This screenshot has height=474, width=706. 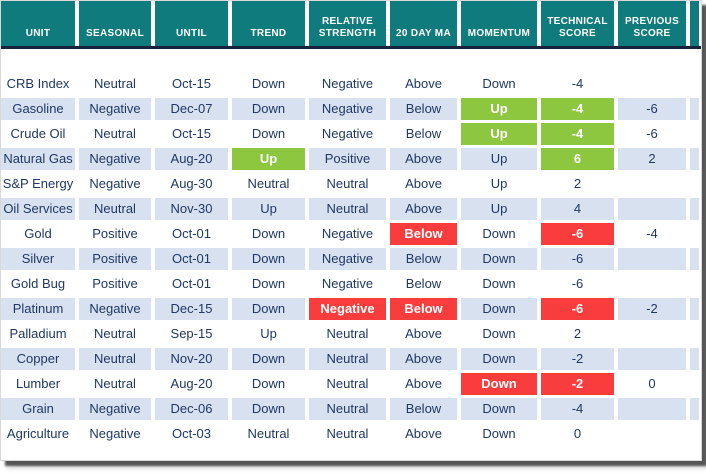 I want to click on cell-unit: Gold Bug, so click(x=38, y=284).